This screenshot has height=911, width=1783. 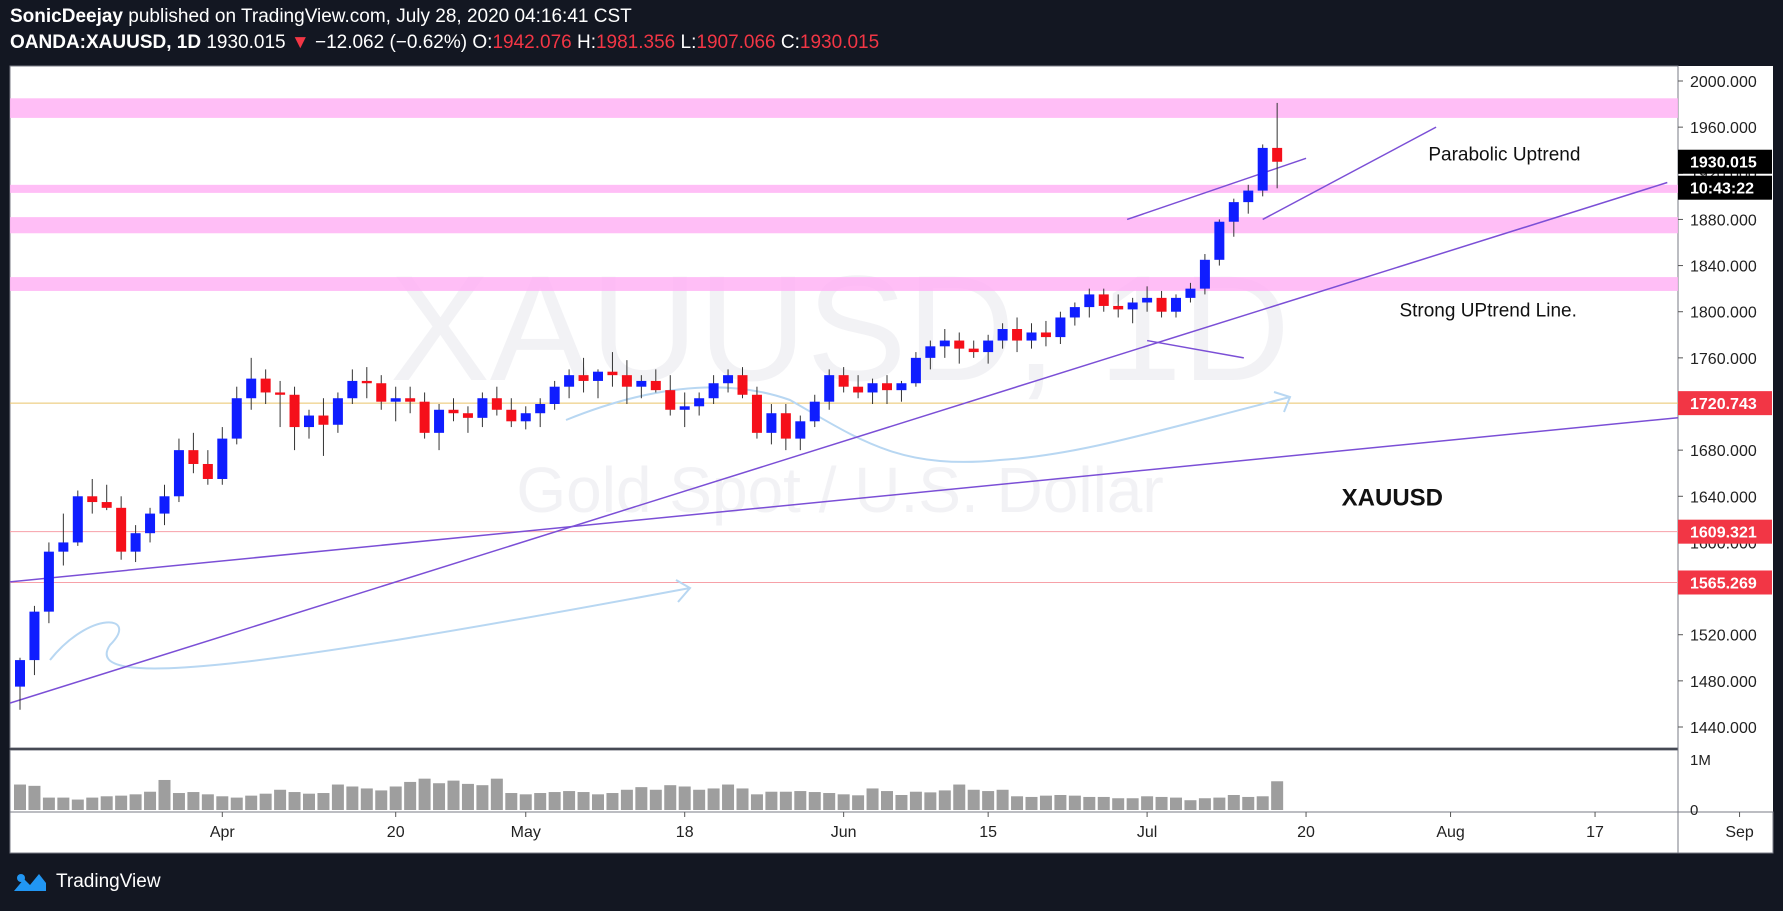 I want to click on y-tick-label: 1840.000, so click(x=1723, y=267).